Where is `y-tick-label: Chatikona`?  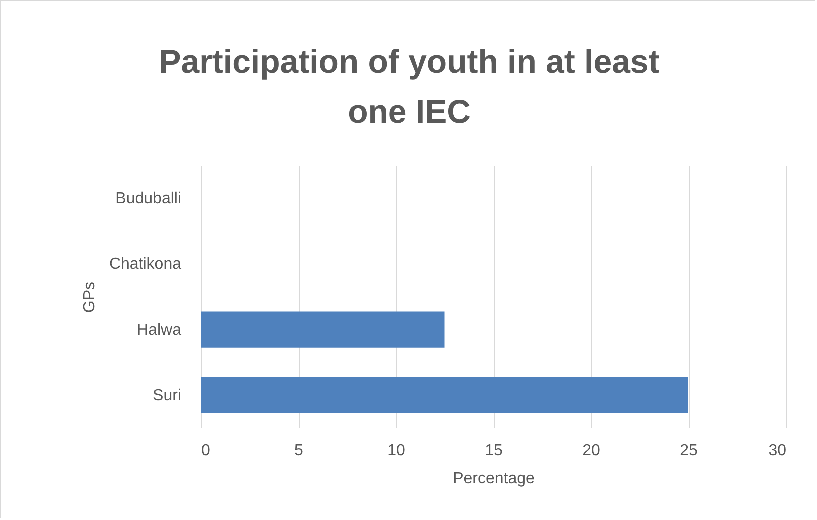 y-tick-label: Chatikona is located at coordinates (145, 265).